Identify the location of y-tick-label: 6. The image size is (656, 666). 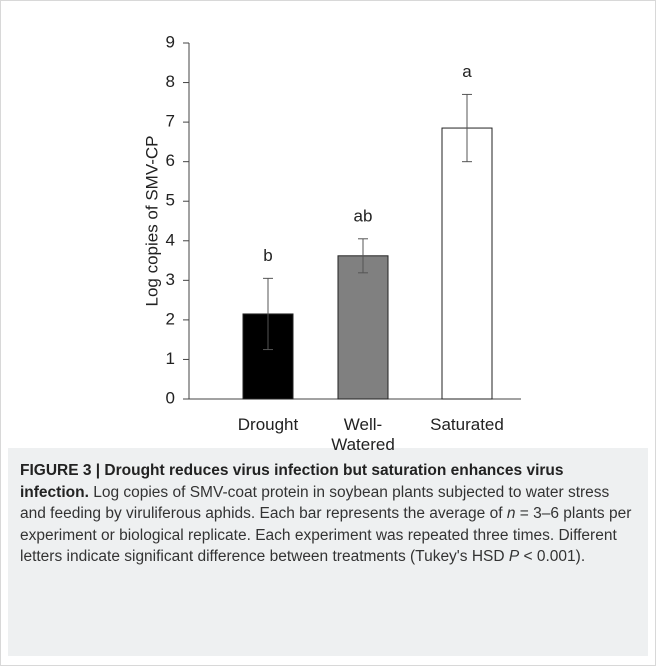
(170, 160).